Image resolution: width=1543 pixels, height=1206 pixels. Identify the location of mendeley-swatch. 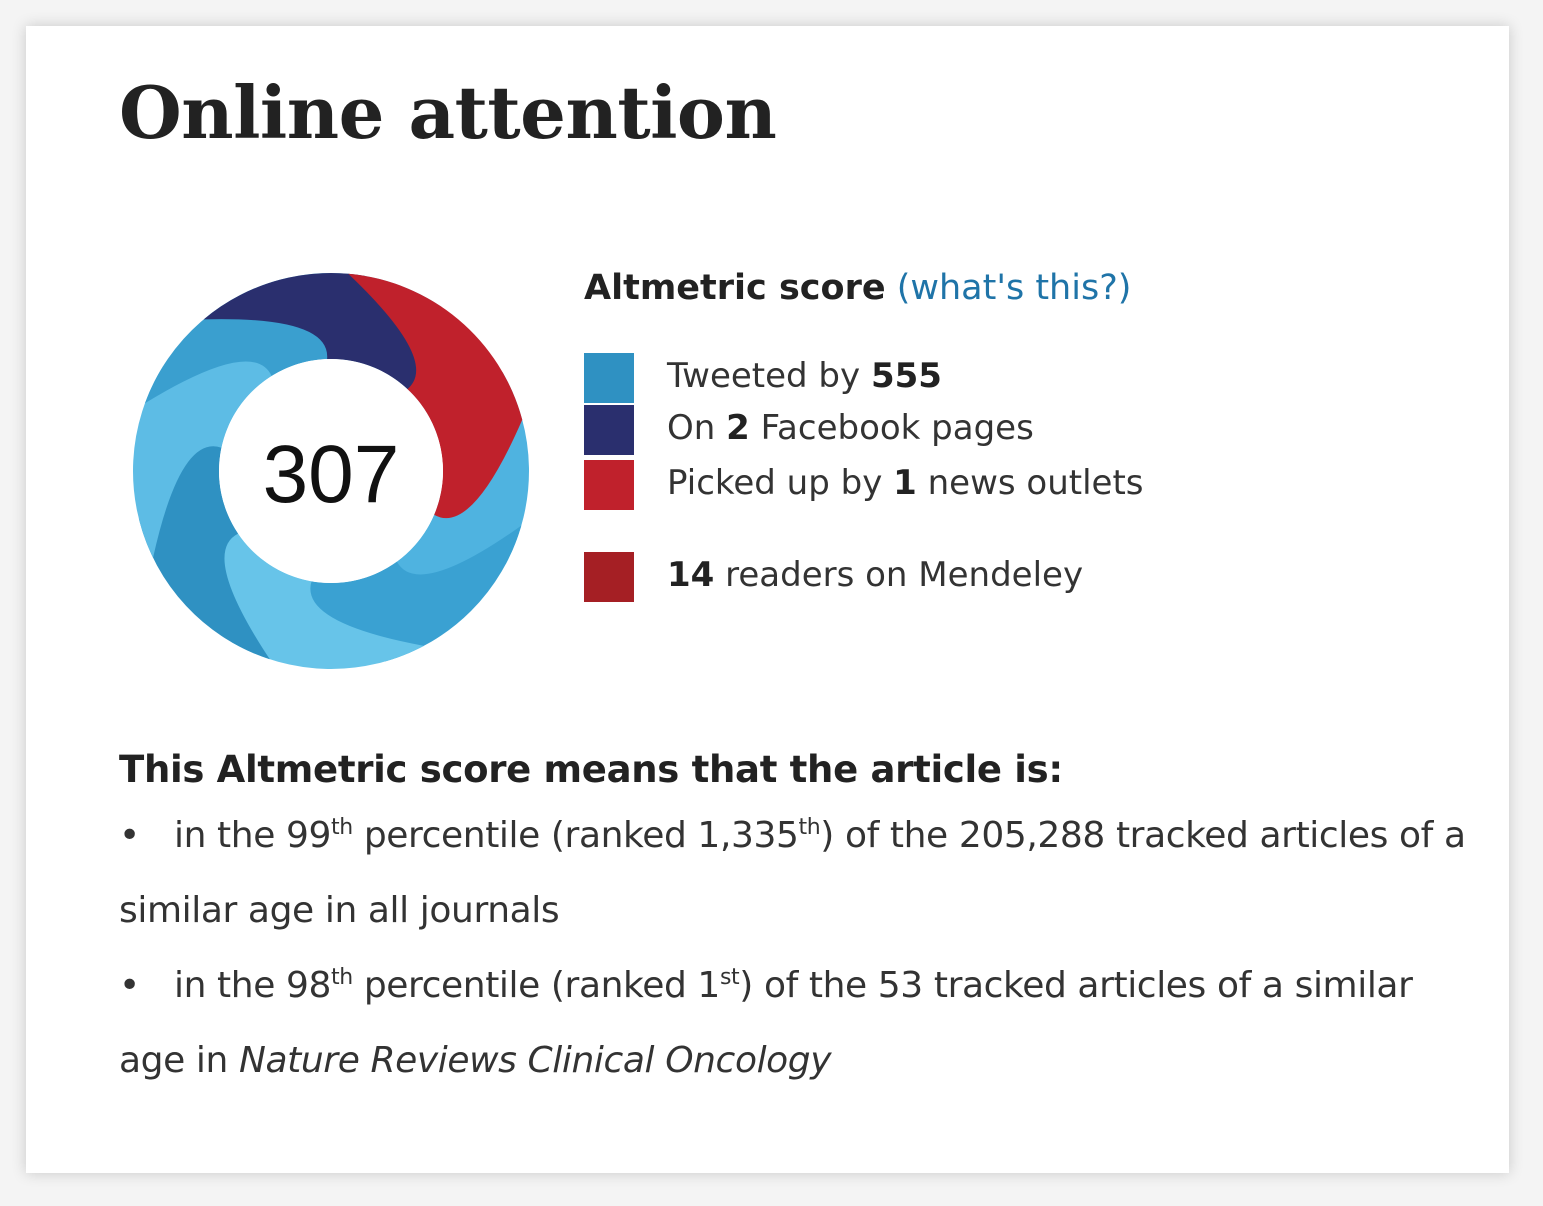
(609, 577).